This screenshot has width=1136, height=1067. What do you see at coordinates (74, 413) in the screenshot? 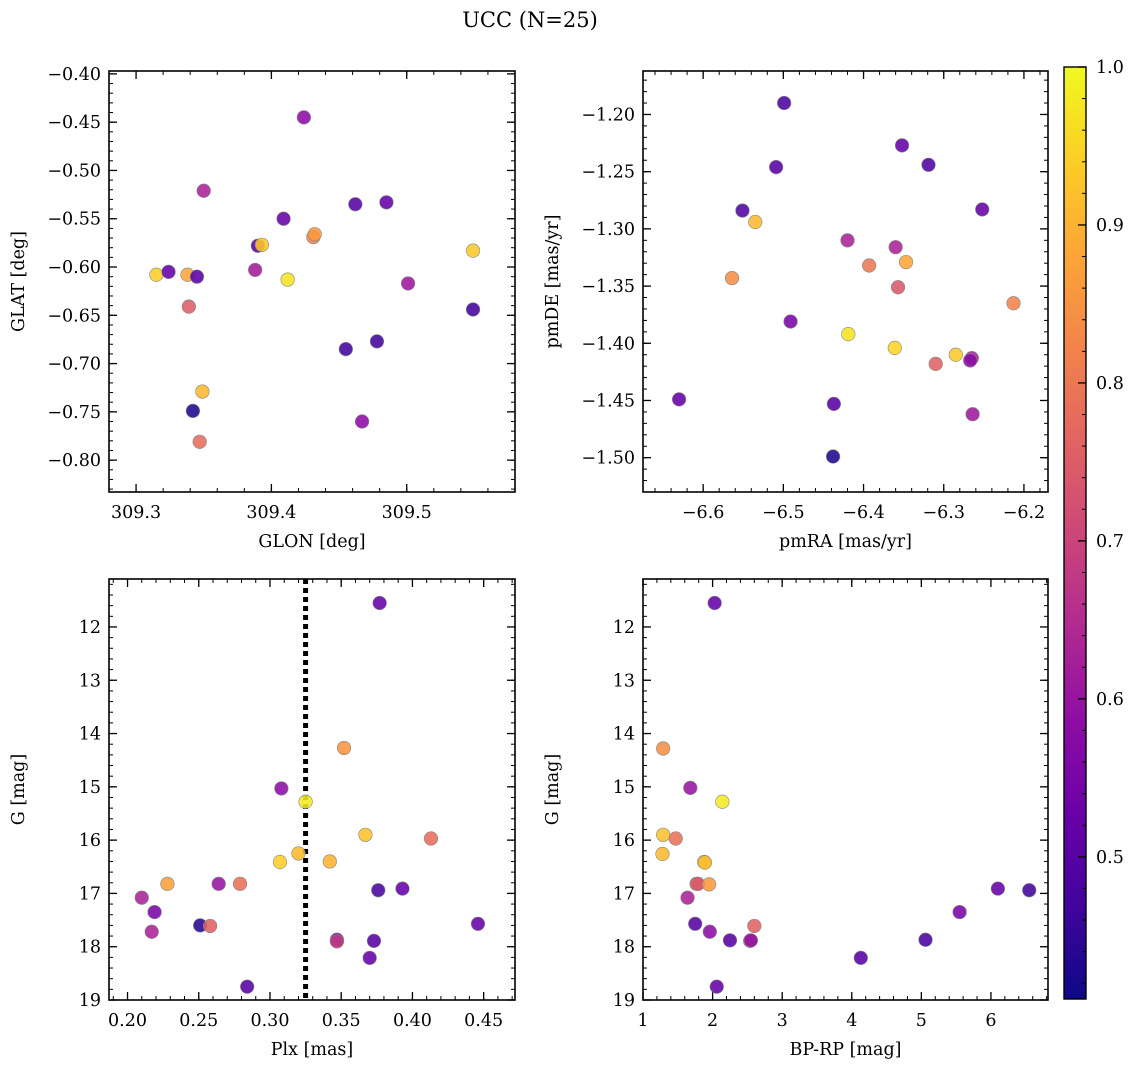
I see `y-tick-label: −0.75` at bounding box center [74, 413].